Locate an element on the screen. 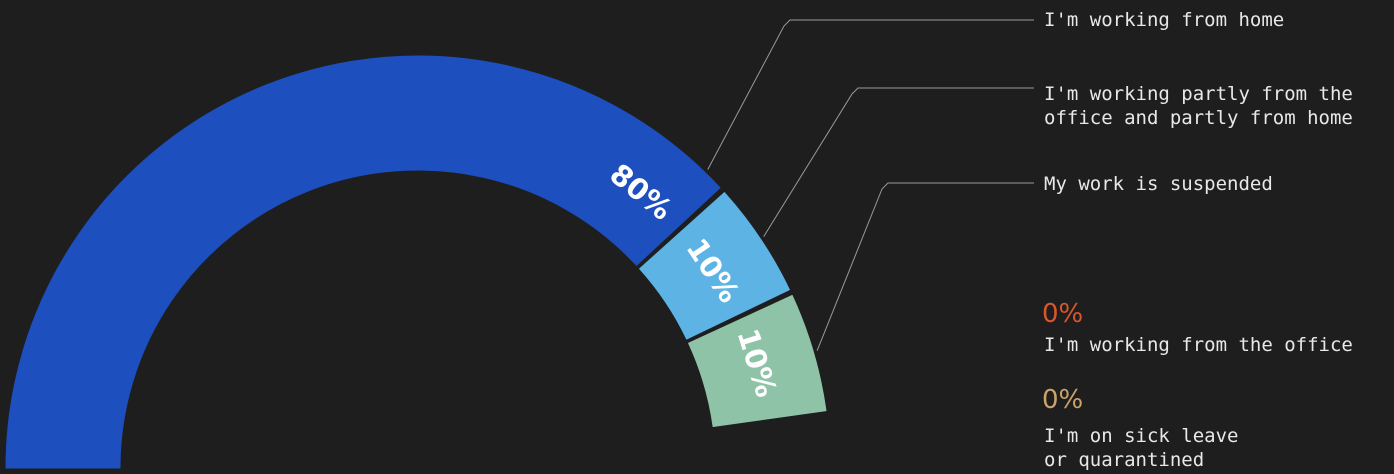 This screenshot has width=1394, height=474. zero-value-working-from-office: 0% is located at coordinates (1063, 314).